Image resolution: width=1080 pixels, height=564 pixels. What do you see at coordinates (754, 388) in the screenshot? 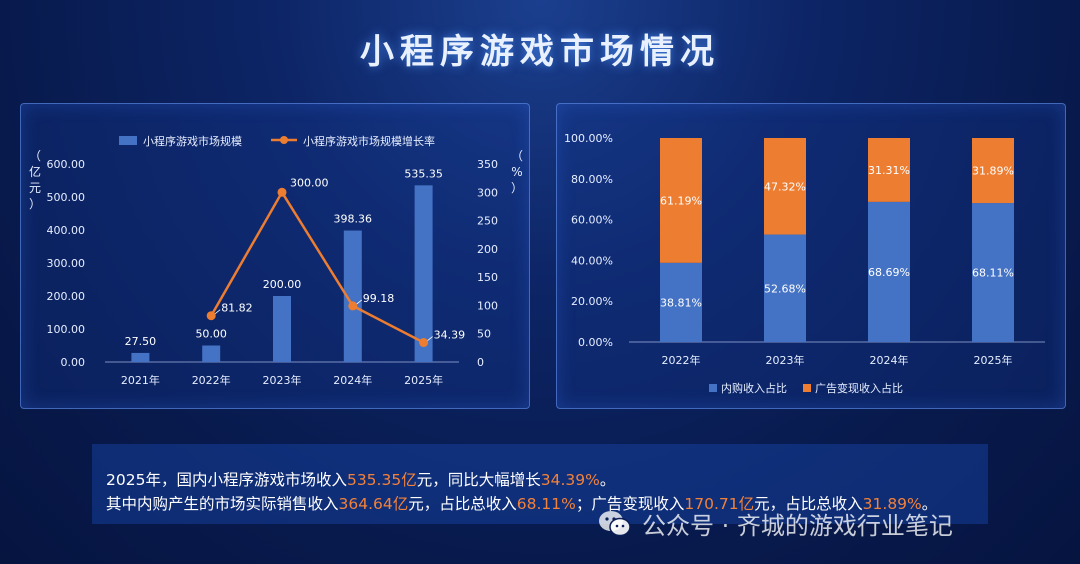
I see `legend-label-in-app-purchase: 内购收入占比` at bounding box center [754, 388].